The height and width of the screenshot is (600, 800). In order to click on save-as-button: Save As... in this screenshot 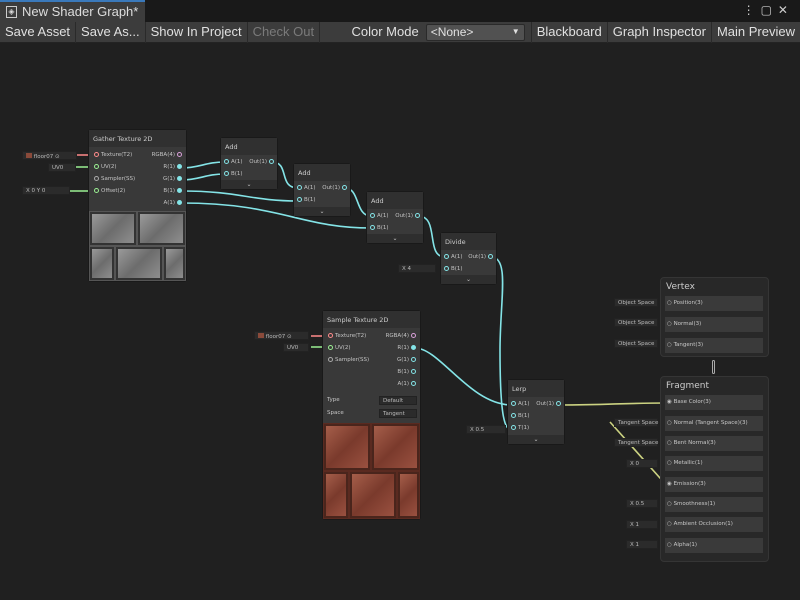, I will do `click(111, 32)`.